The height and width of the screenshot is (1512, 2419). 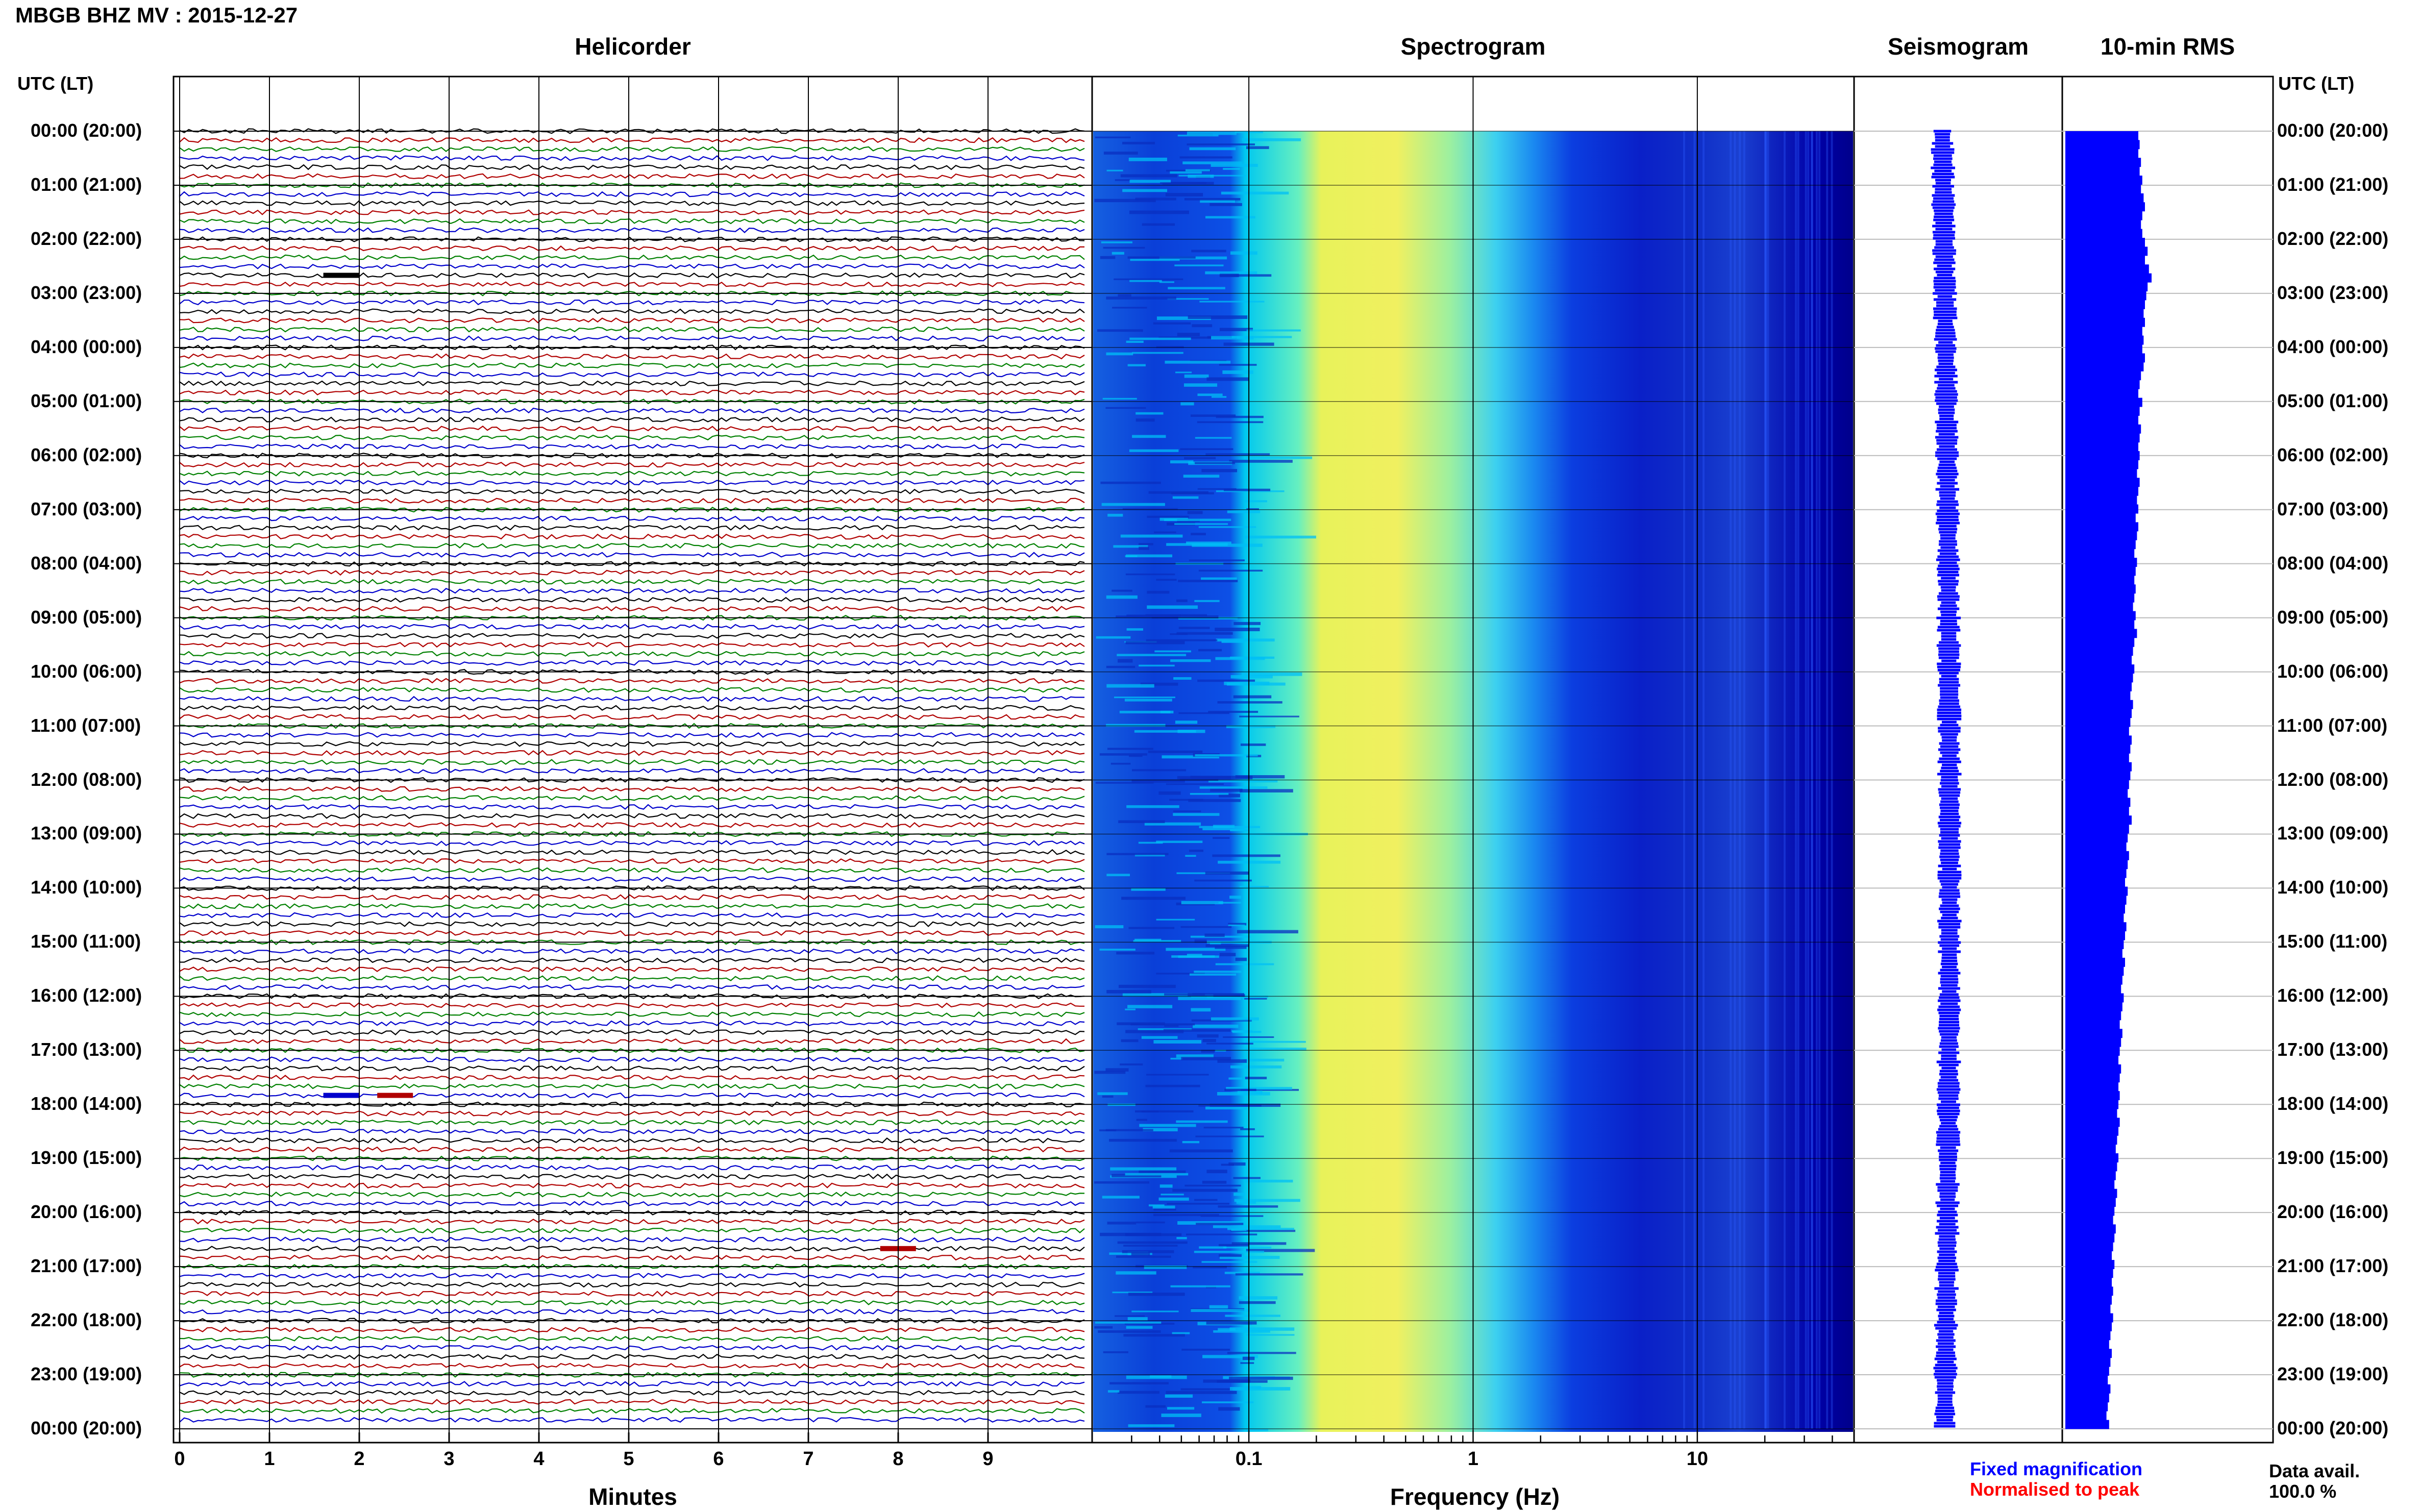 What do you see at coordinates (86, 238) in the screenshot?
I see `time-label-left: 02:00 (22:00)` at bounding box center [86, 238].